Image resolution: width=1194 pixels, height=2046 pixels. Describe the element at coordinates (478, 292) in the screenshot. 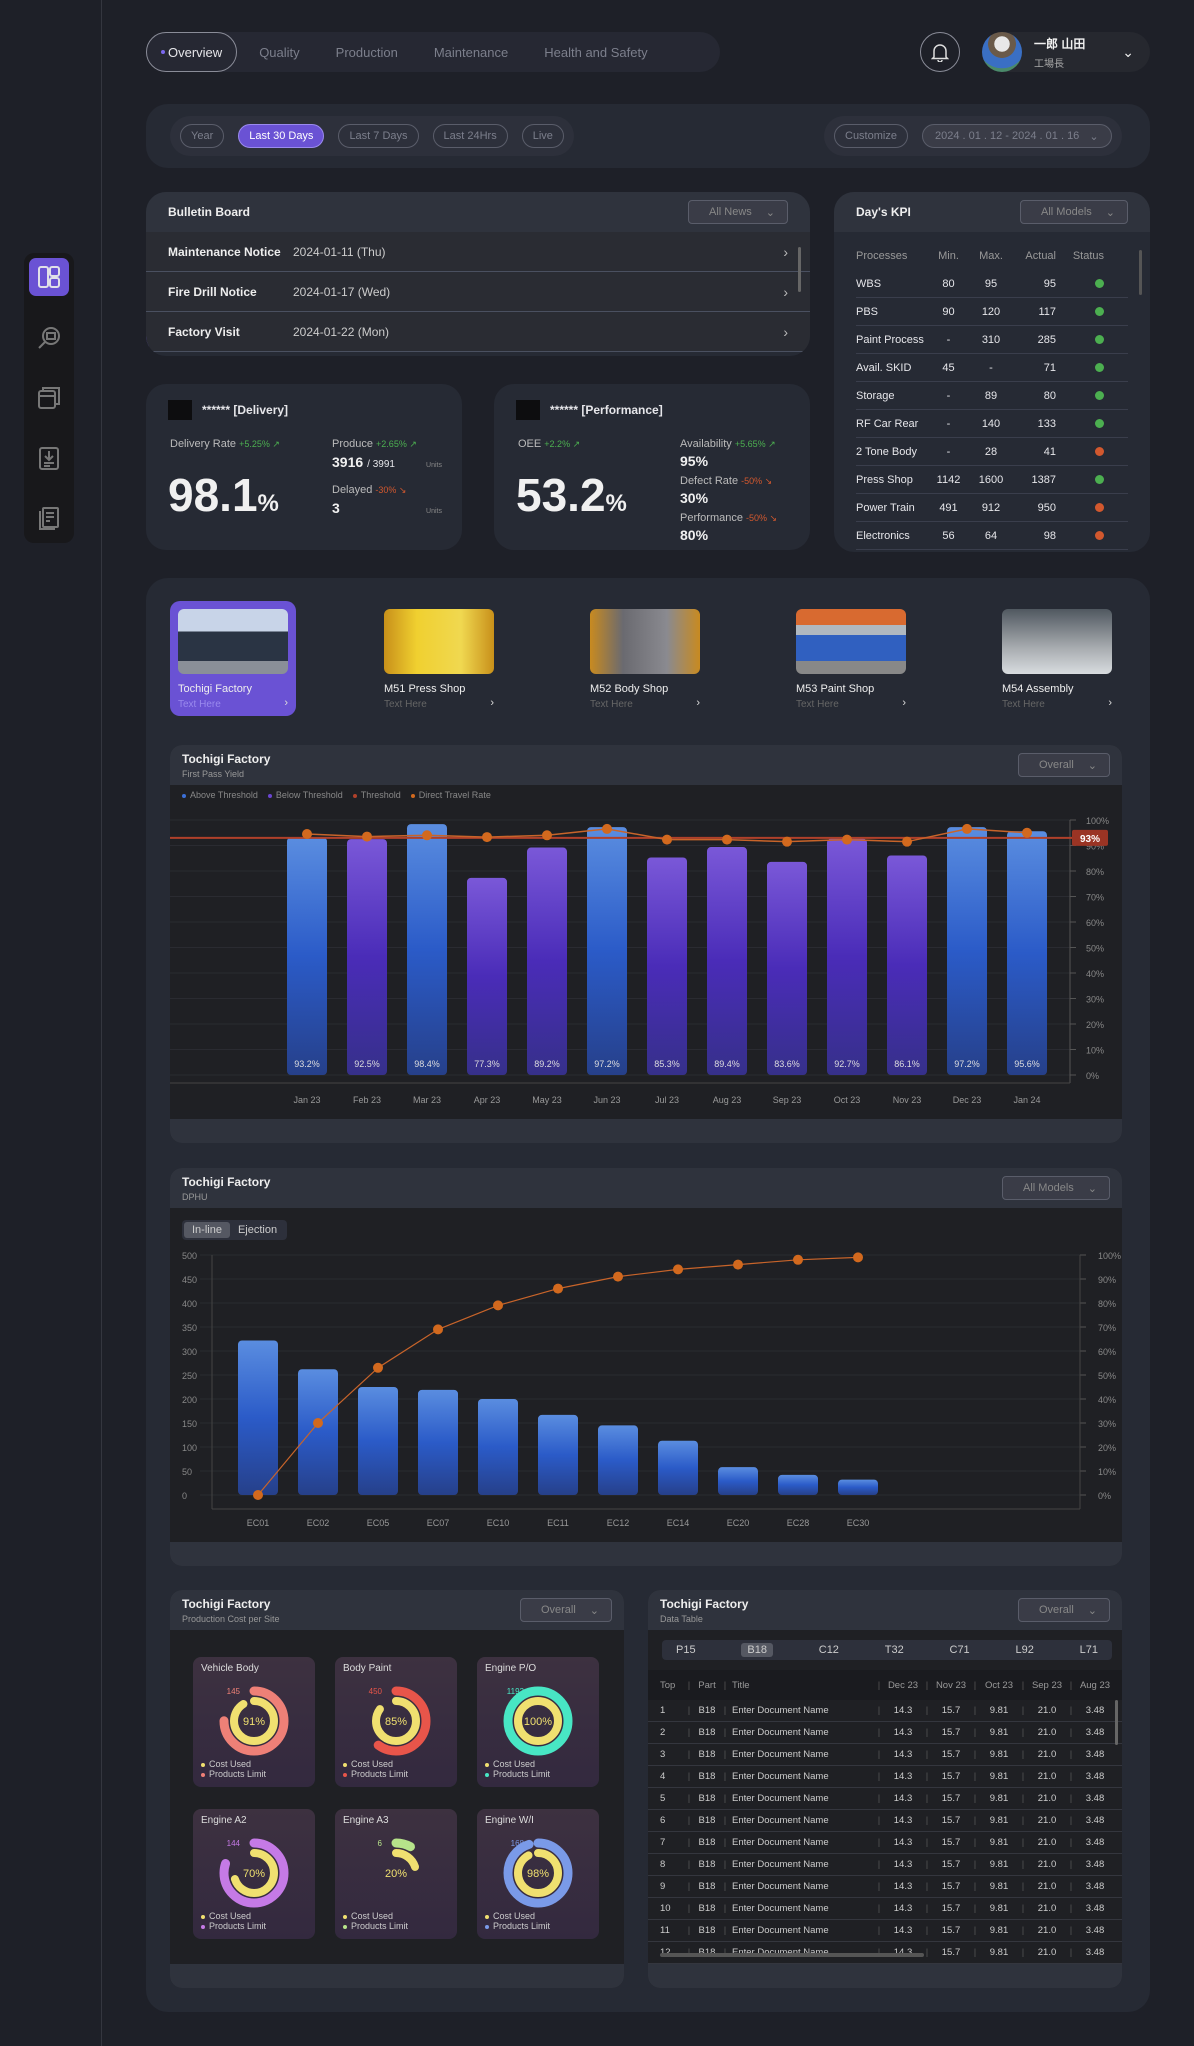

I see `bulletin-item: Fire Drill Notice 2024-01-17 (Wed) ›` at that location.